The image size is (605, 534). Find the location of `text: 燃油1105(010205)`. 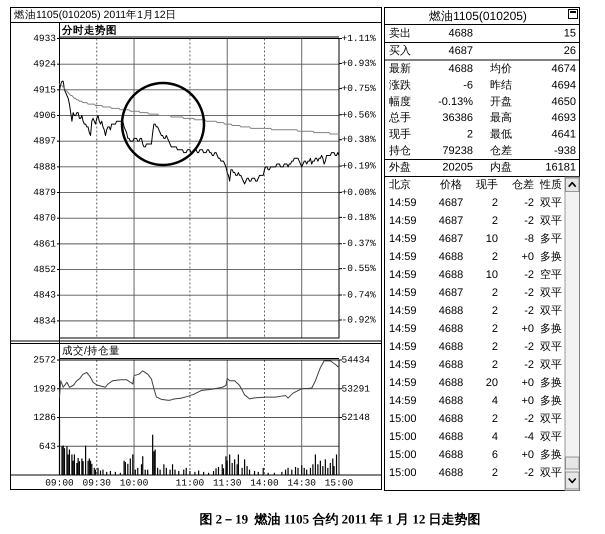

text: 燃油1105(010205) is located at coordinates (478, 16).